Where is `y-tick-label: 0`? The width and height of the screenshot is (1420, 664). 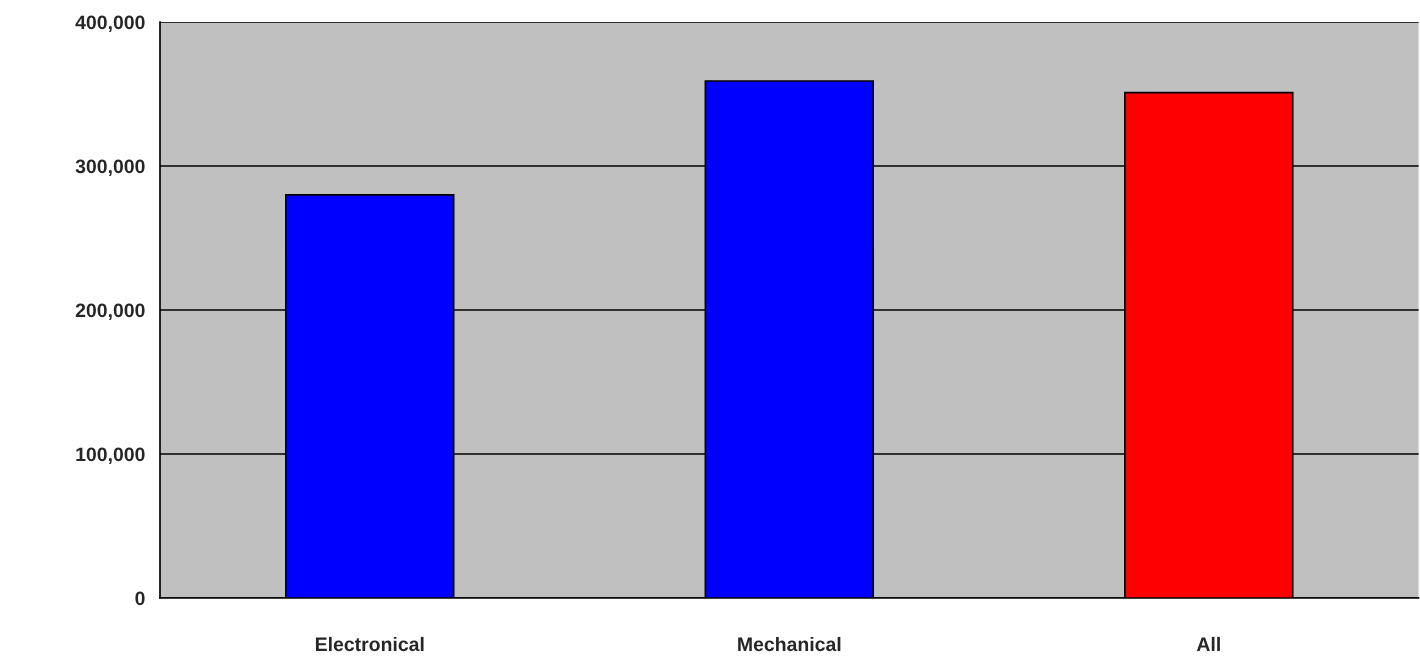
y-tick-label: 0 is located at coordinates (140, 598).